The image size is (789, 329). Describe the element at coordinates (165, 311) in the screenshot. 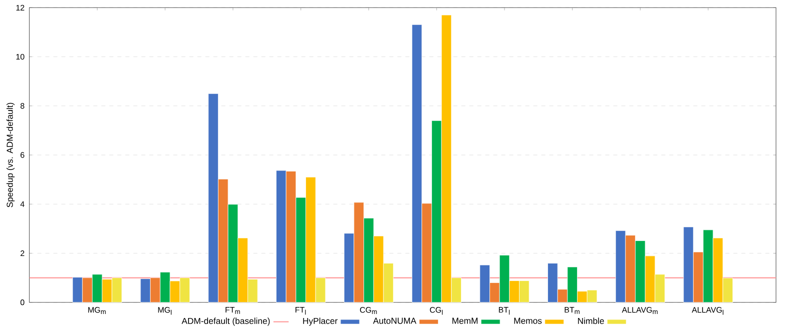

I see `x-tick-label: MG$_{l}$` at that location.